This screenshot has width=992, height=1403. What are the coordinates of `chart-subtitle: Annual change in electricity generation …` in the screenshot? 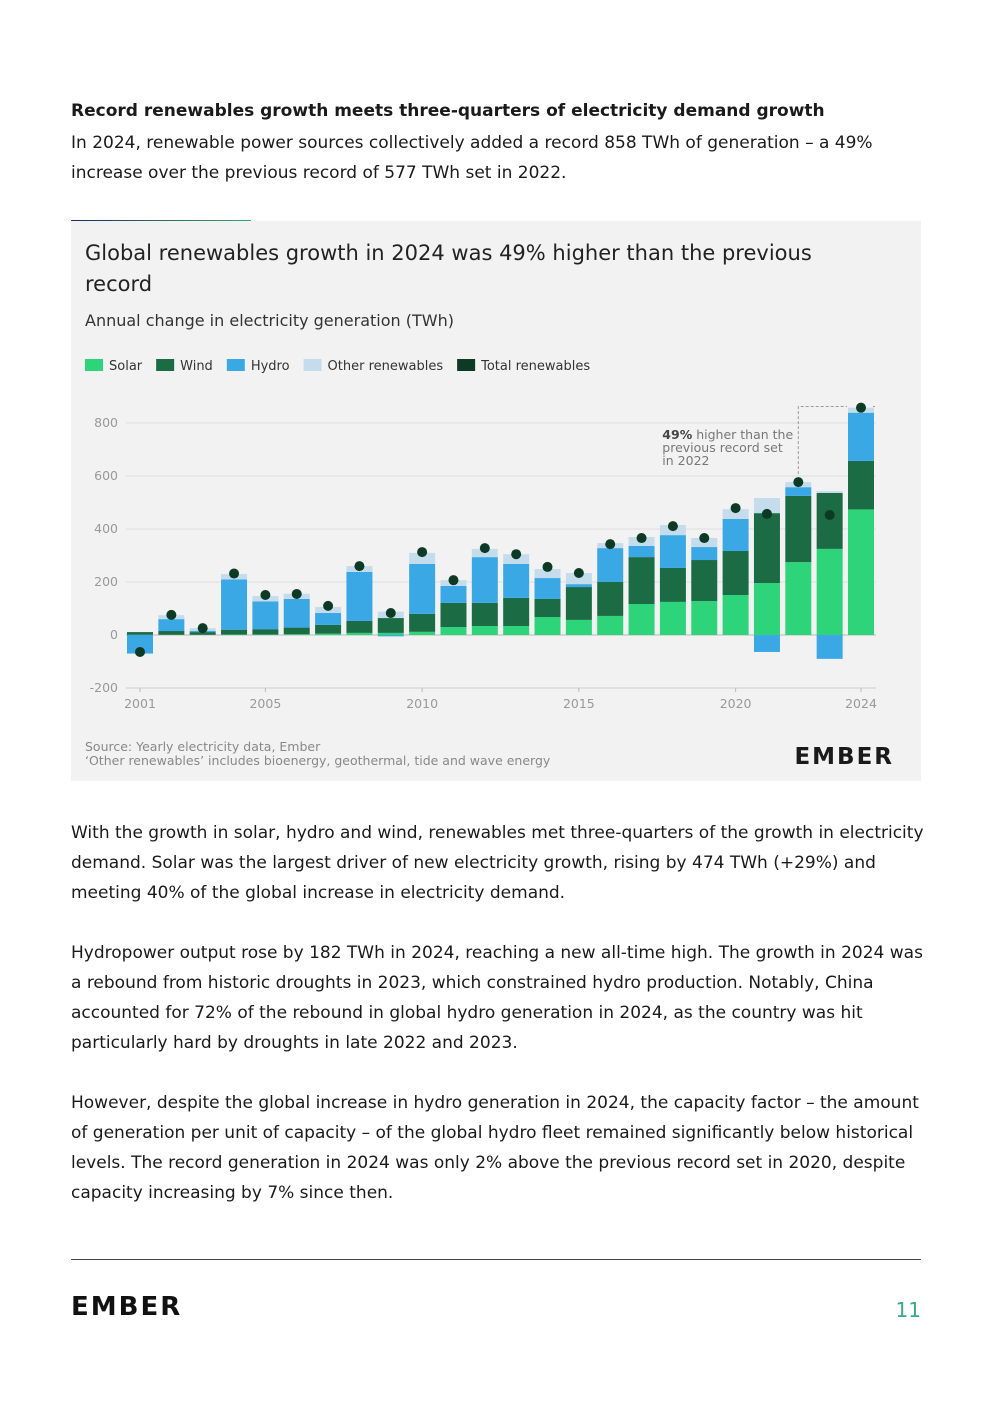 It's located at (269, 320).